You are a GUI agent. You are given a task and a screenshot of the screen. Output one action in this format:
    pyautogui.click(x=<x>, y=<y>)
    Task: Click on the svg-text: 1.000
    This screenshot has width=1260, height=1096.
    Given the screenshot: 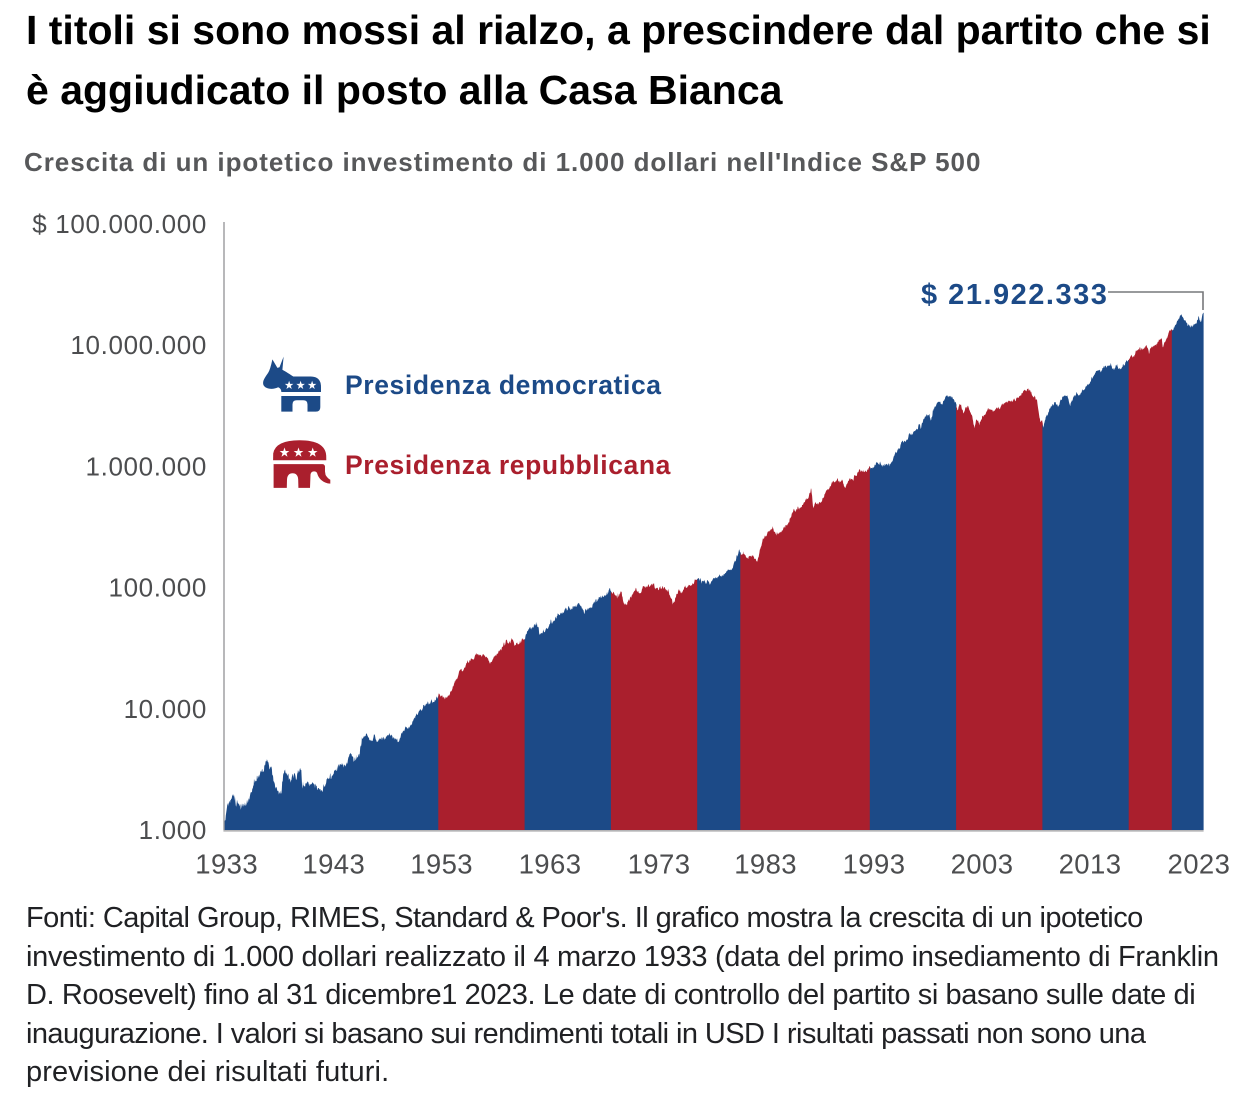 What is the action you would take?
    pyautogui.click(x=173, y=830)
    